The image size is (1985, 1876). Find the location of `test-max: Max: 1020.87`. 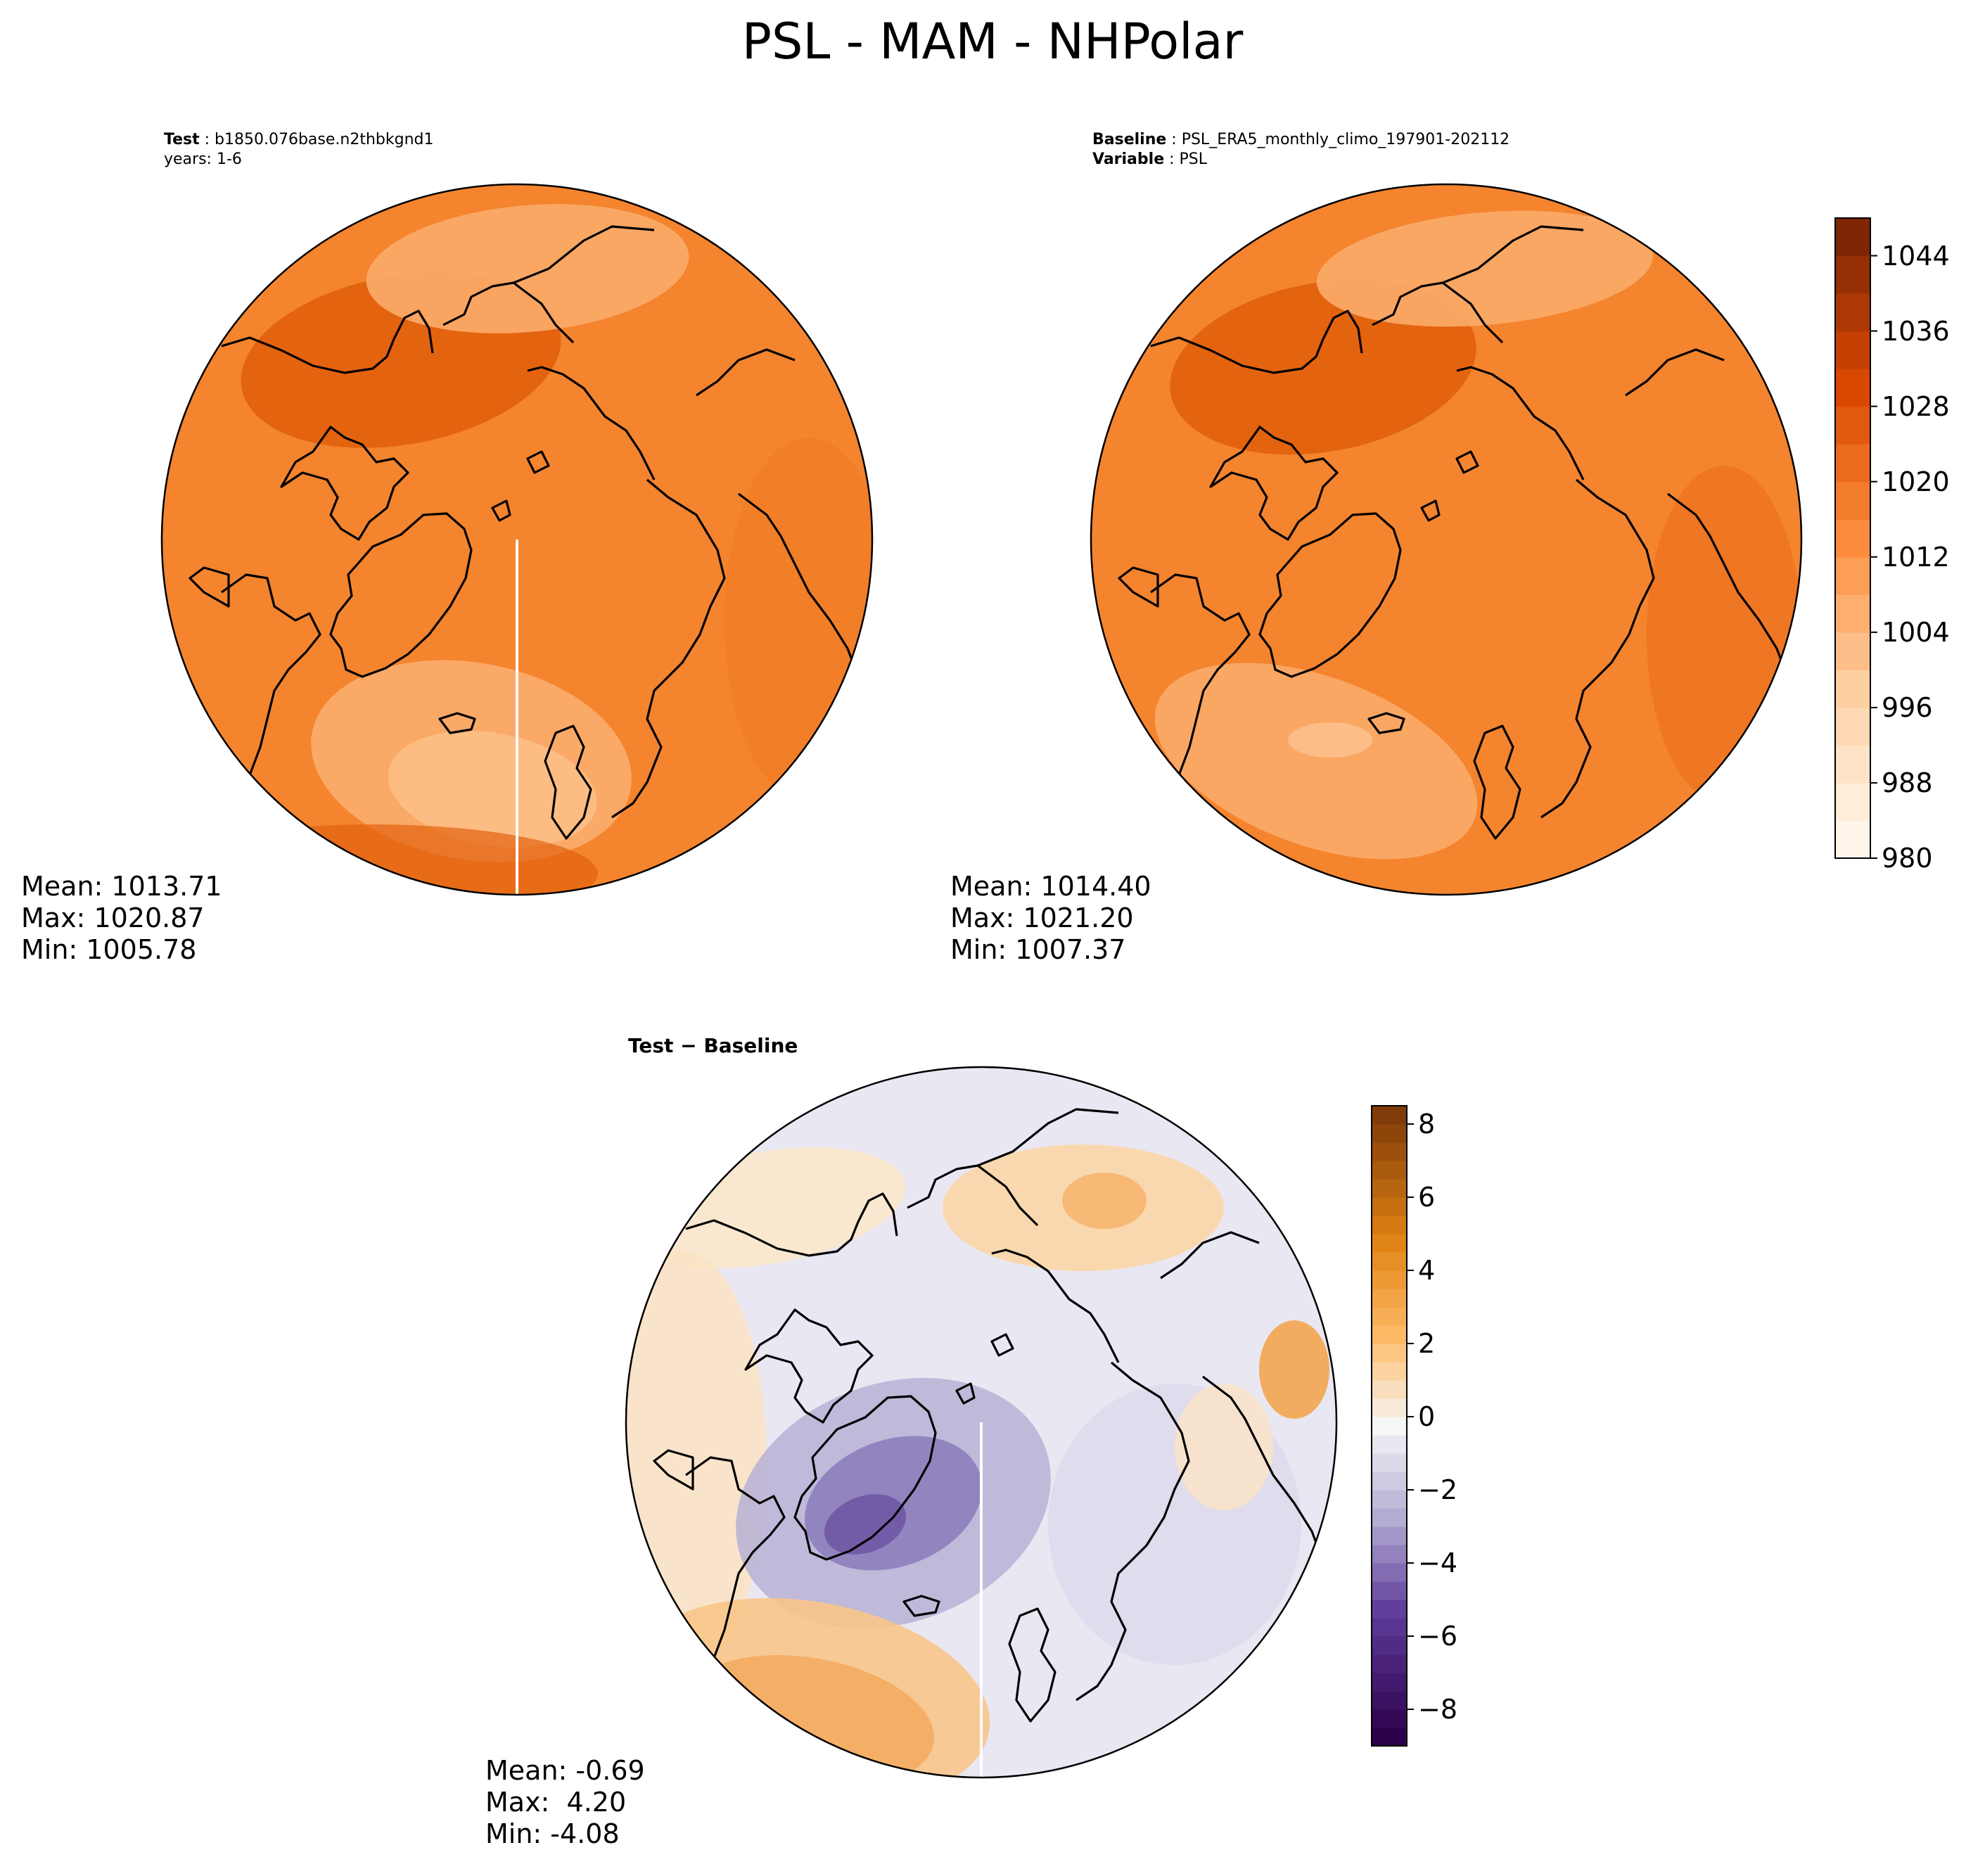

test-max: Max: 1020.87 is located at coordinates (113, 917).